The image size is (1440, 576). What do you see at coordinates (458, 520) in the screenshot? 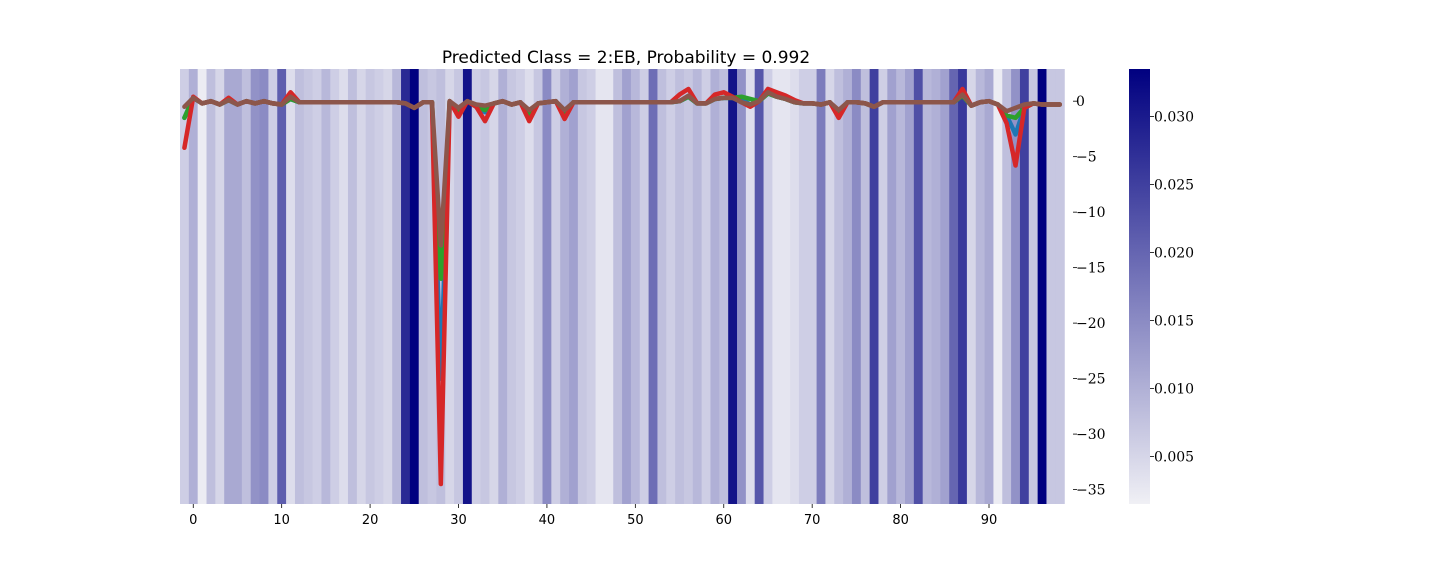
I see `x-tick-label: 30` at bounding box center [458, 520].